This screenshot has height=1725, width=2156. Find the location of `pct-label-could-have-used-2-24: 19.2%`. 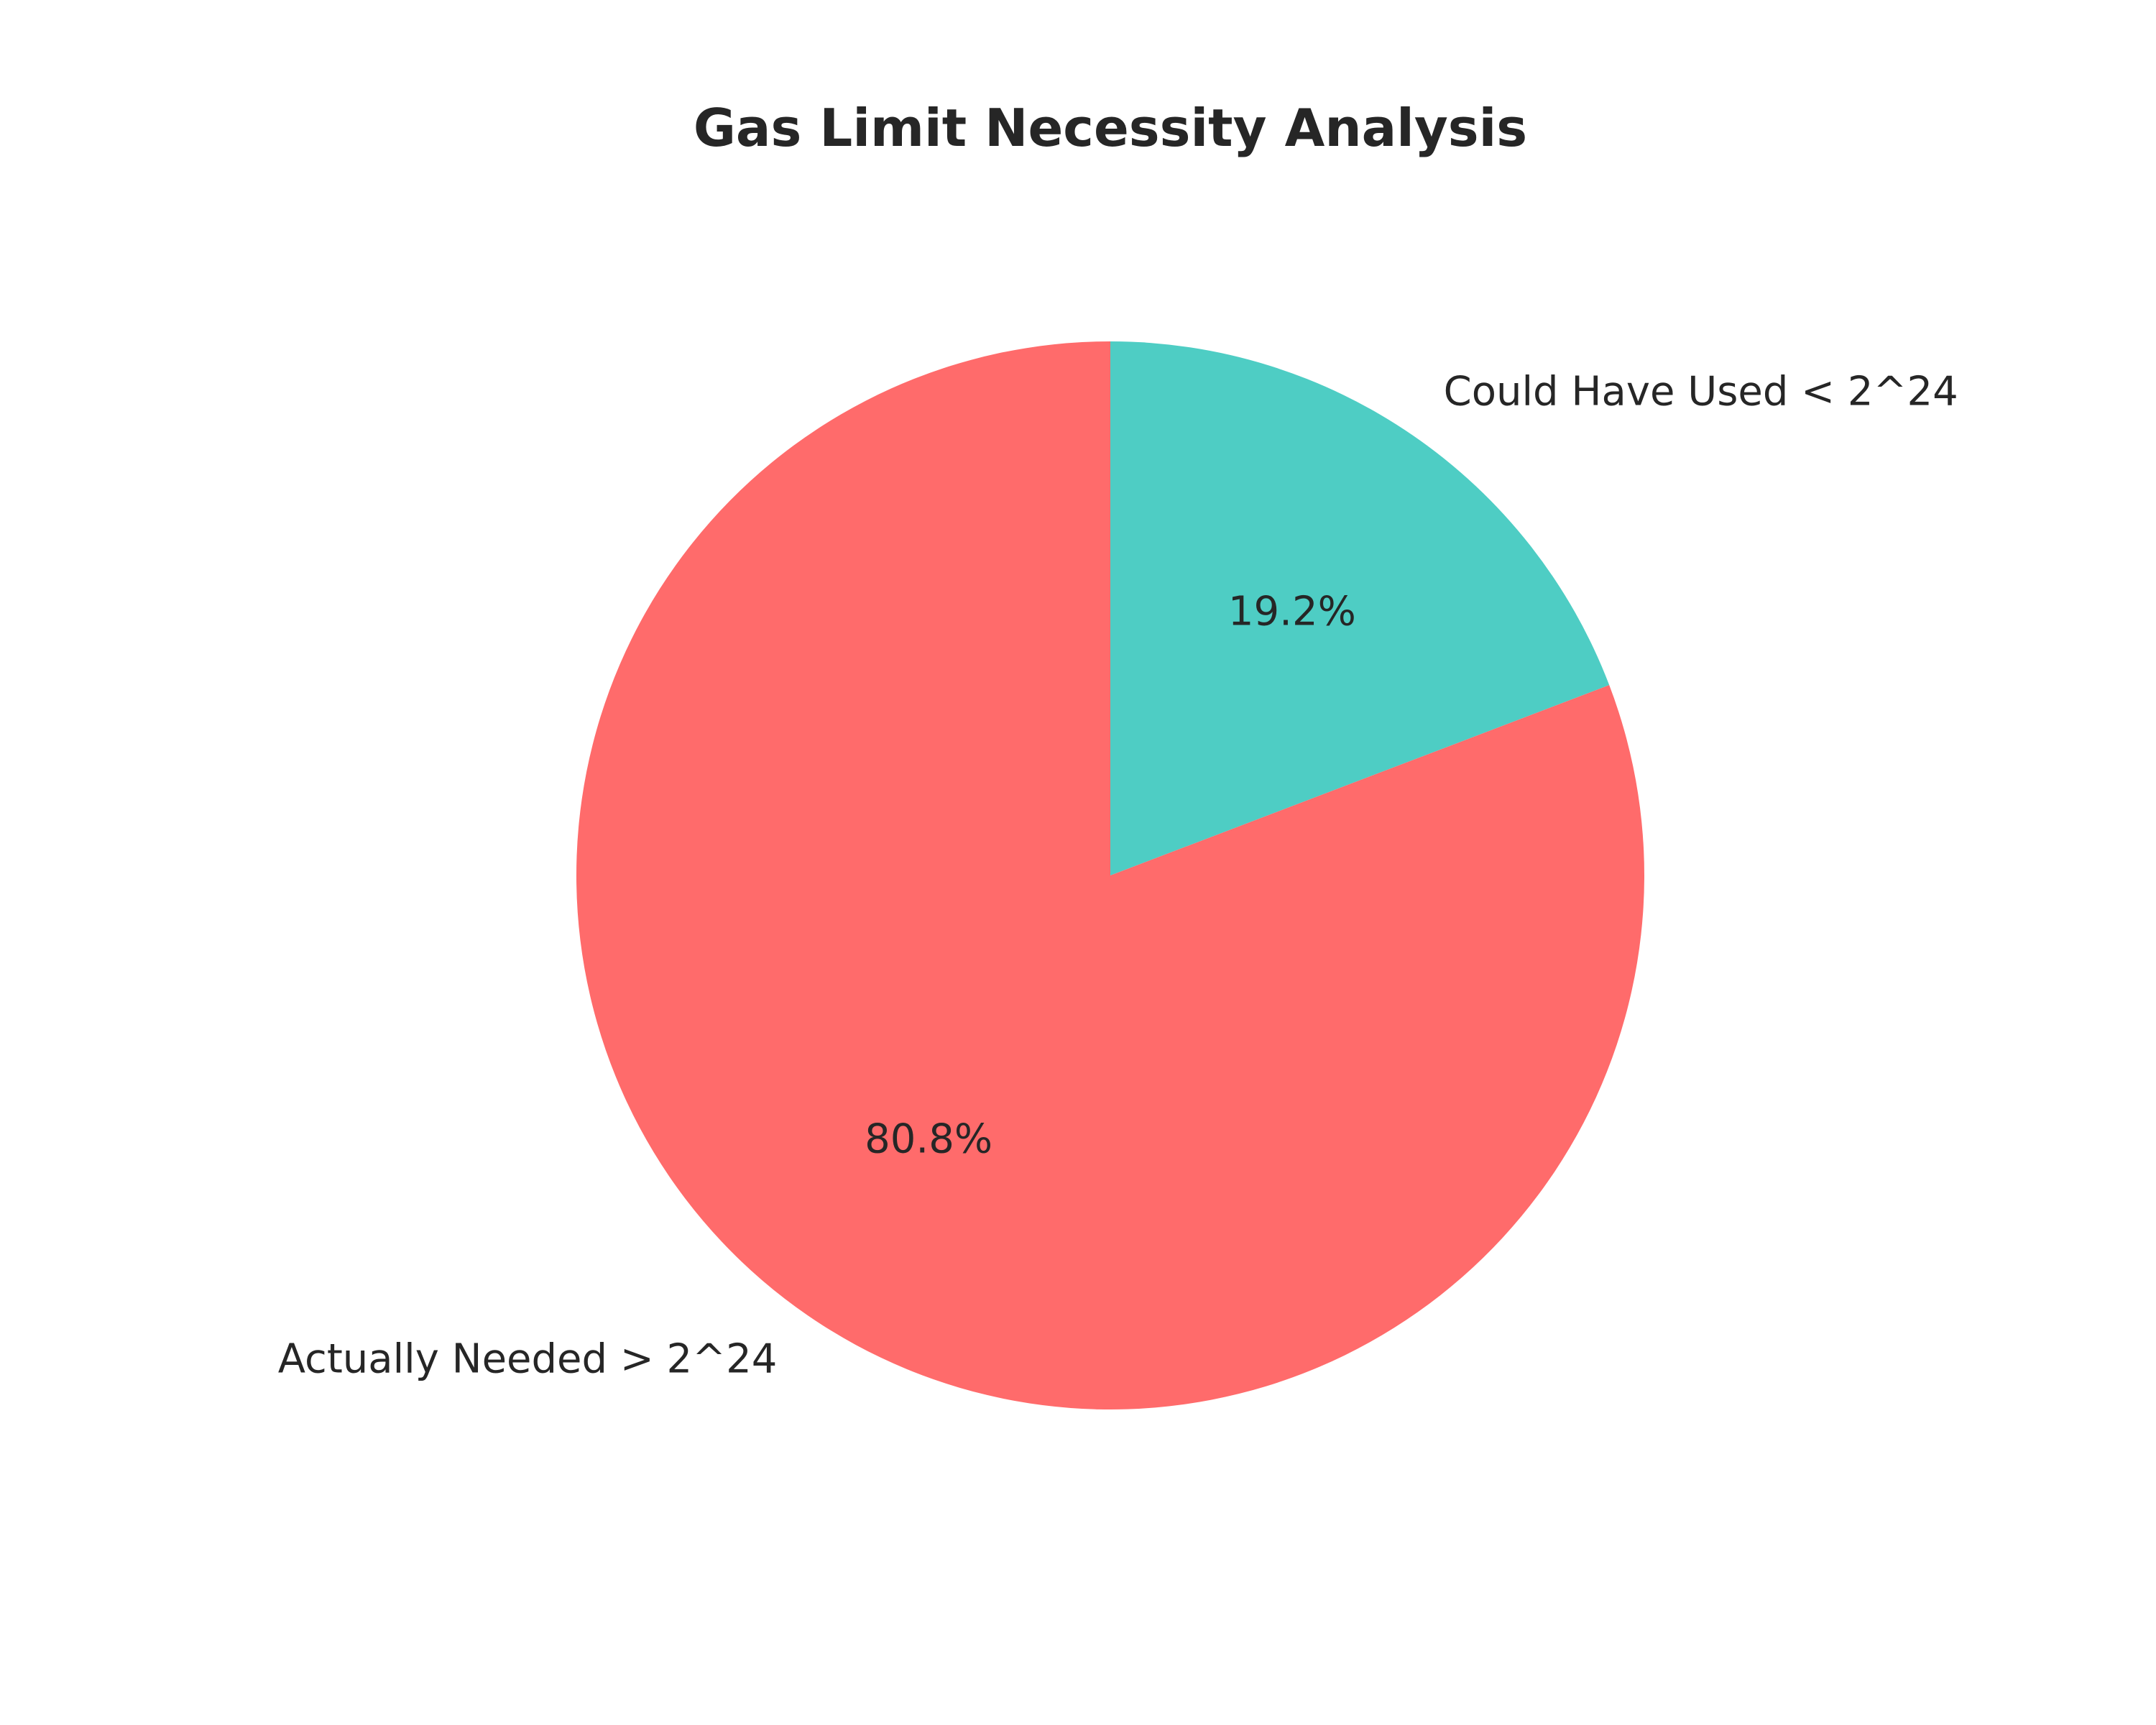

pct-label-could-have-used-2-24: 19.2% is located at coordinates (1292, 611).